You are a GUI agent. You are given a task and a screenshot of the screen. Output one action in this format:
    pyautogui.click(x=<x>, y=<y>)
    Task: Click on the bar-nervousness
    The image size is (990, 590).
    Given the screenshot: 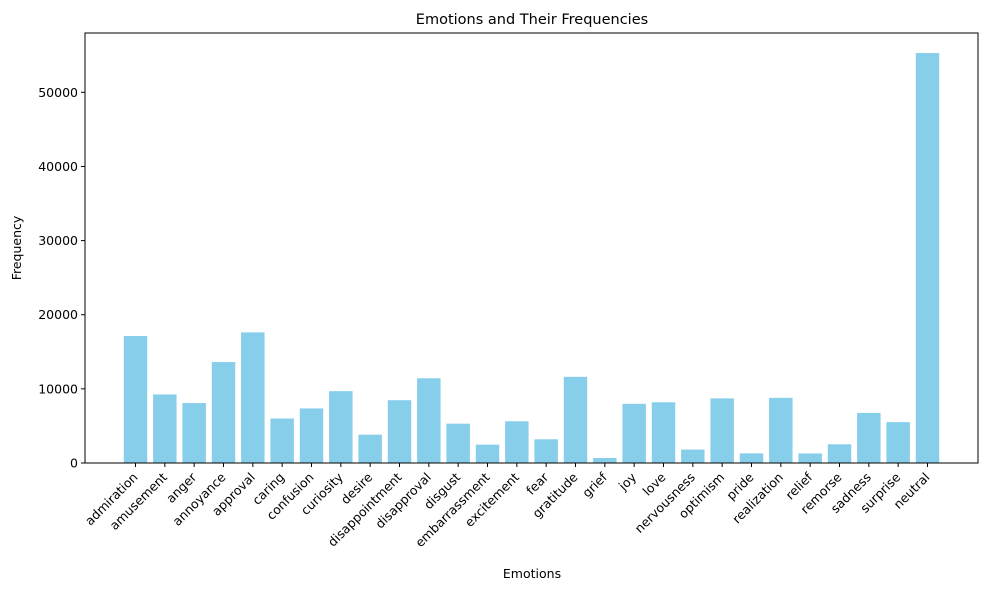 What is the action you would take?
    pyautogui.click(x=693, y=456)
    